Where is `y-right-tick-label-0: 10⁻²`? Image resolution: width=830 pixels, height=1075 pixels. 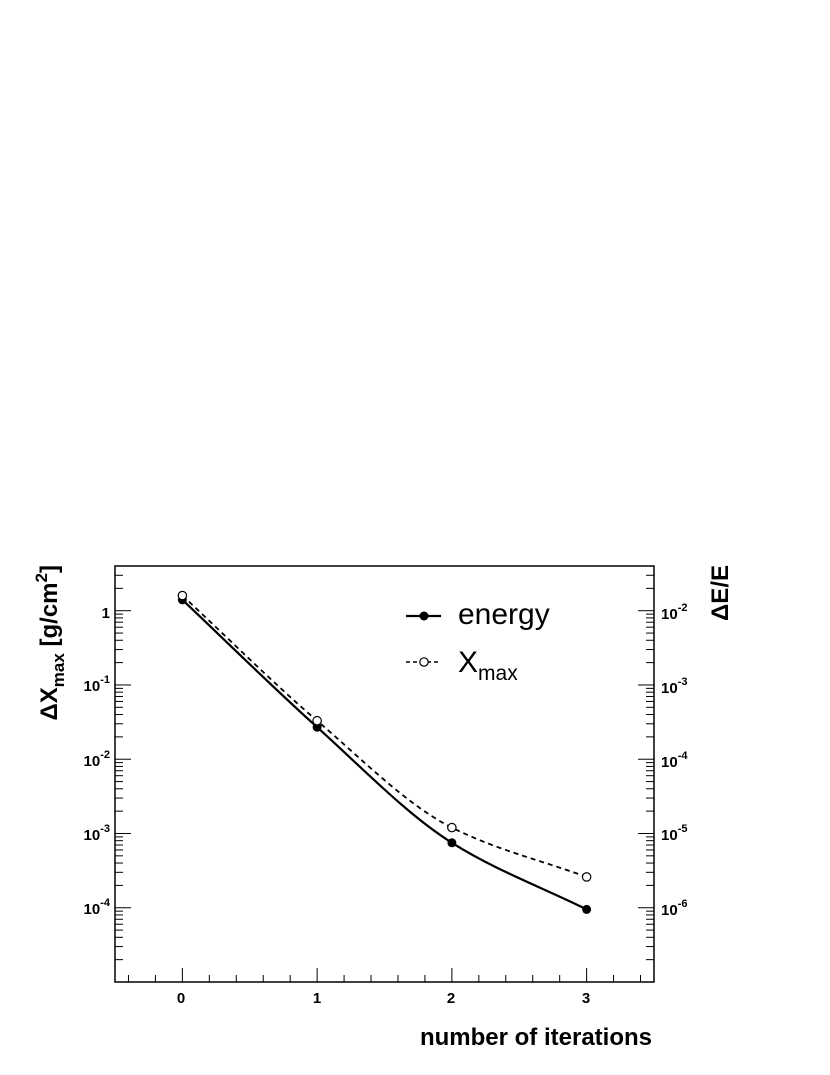 y-right-tick-label-0: 10⁻² is located at coordinates (674, 612).